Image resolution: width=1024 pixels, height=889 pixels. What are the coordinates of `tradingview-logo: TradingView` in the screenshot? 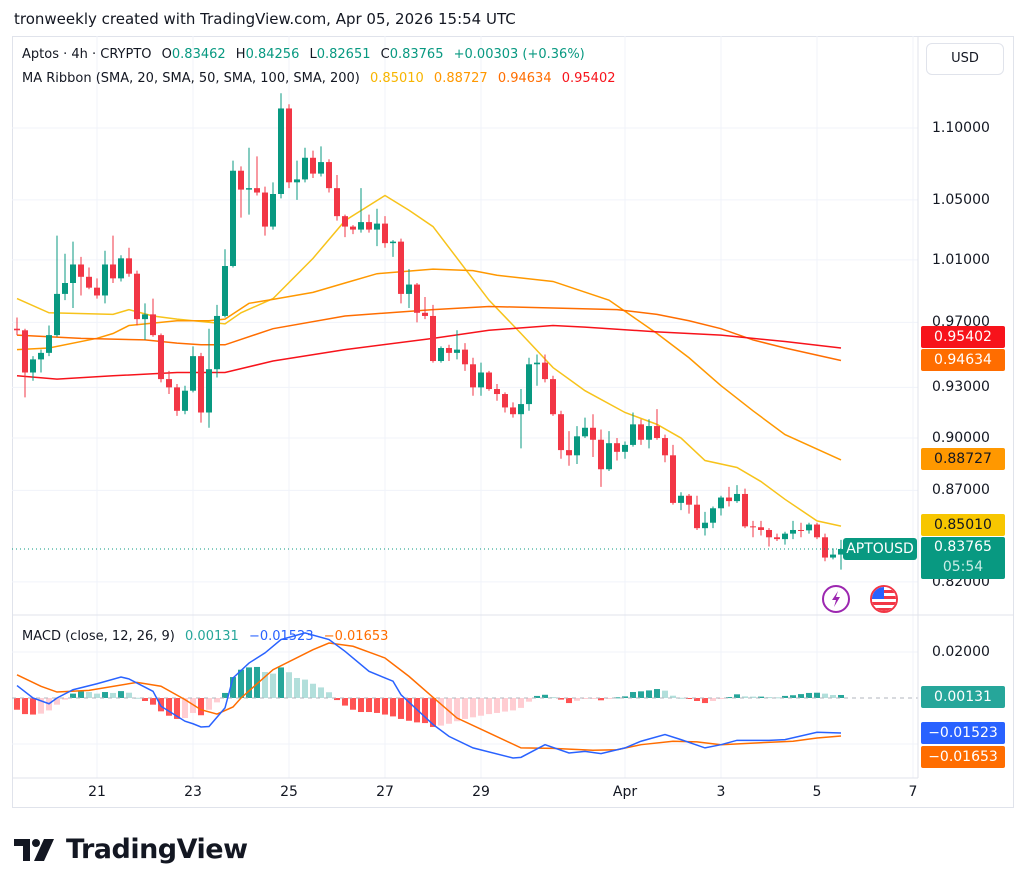 It's located at (131, 849).